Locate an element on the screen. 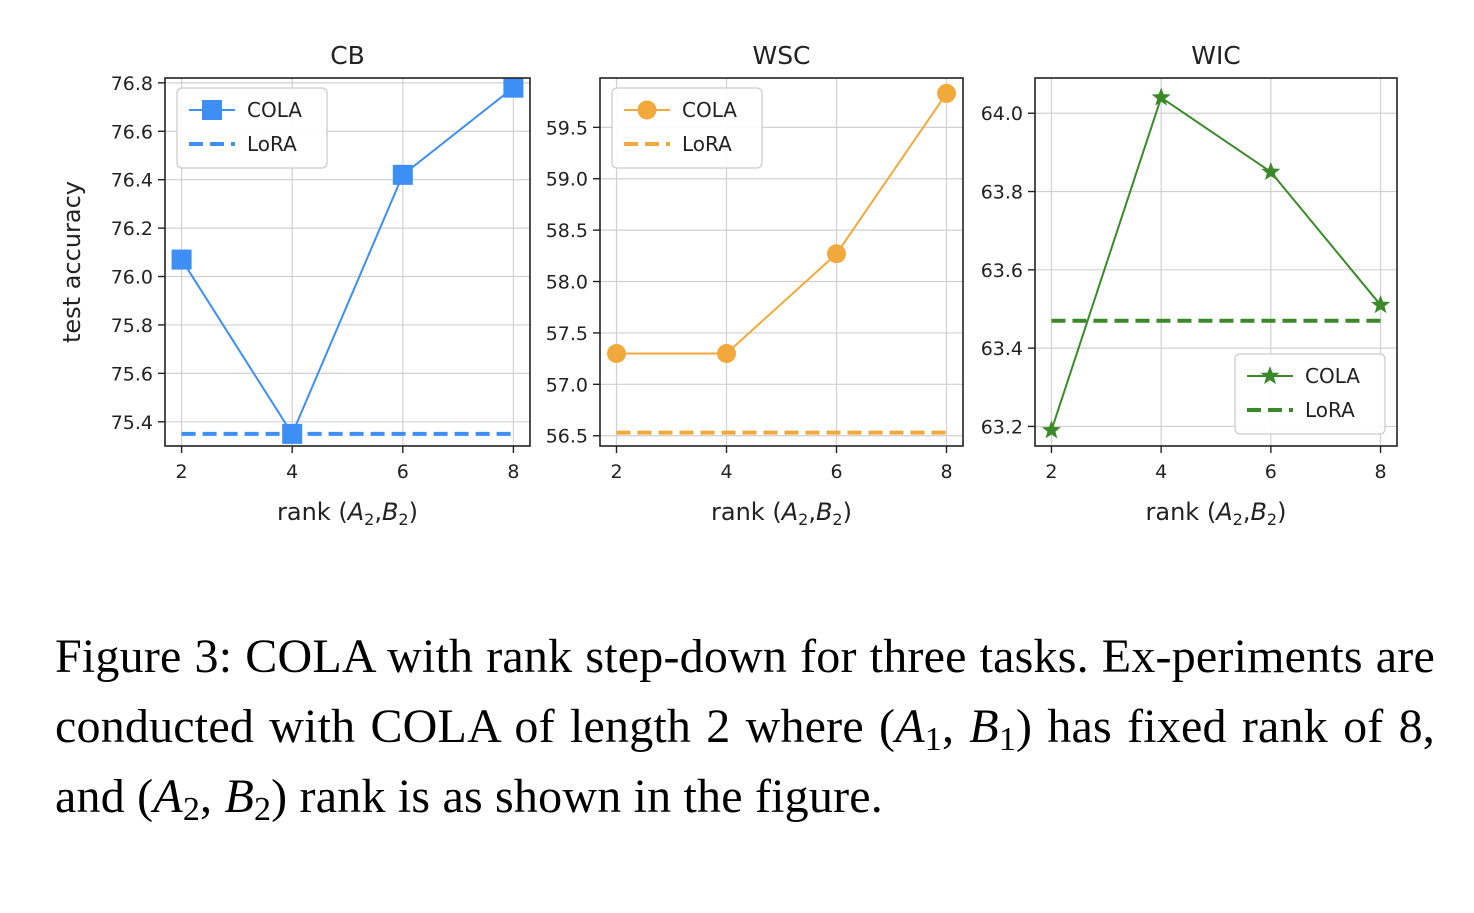 This screenshot has width=1474, height=913. y-tick-label: 63.2 is located at coordinates (1002, 427).